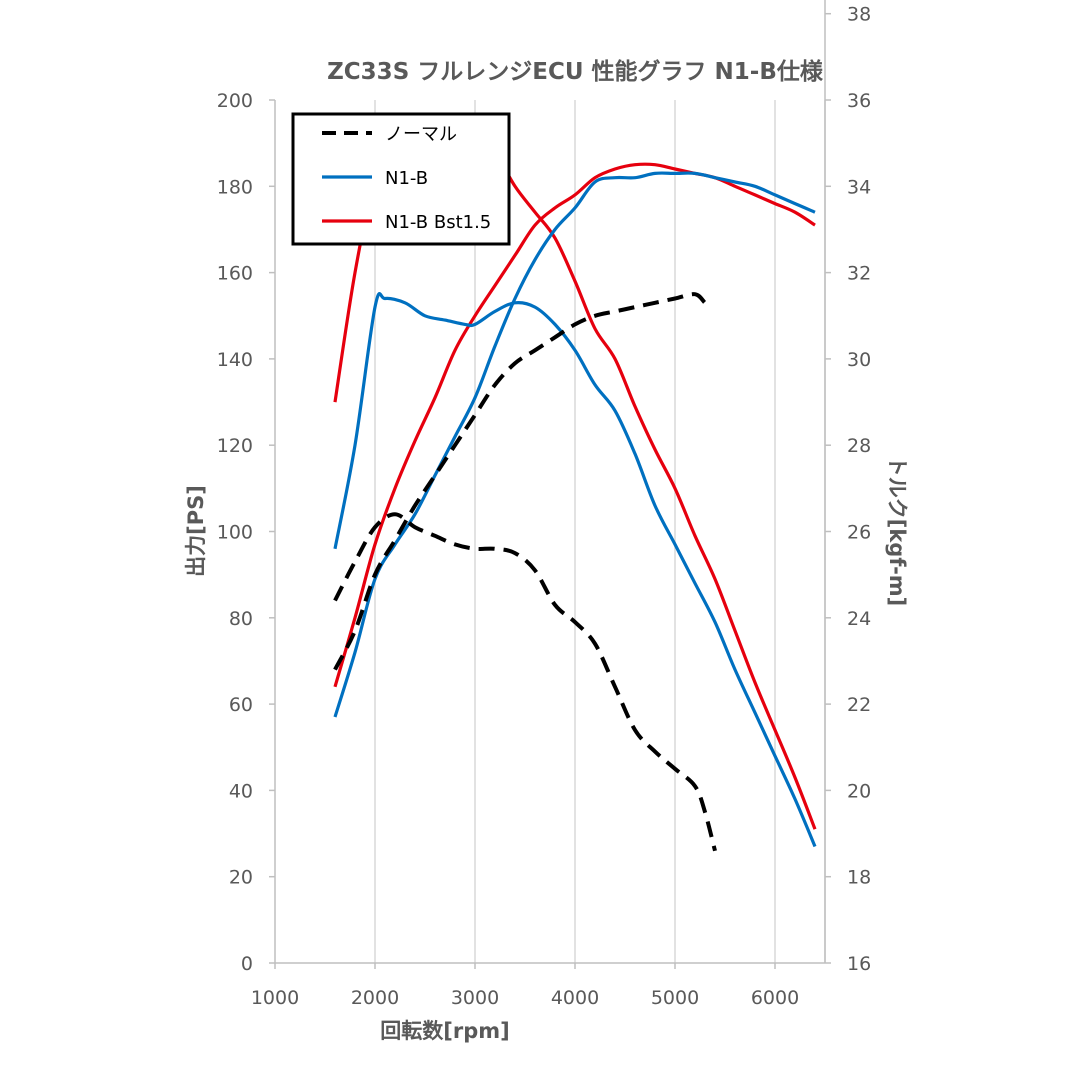  What do you see at coordinates (859, 964) in the screenshot?
I see `y2-tick-label: 16` at bounding box center [859, 964].